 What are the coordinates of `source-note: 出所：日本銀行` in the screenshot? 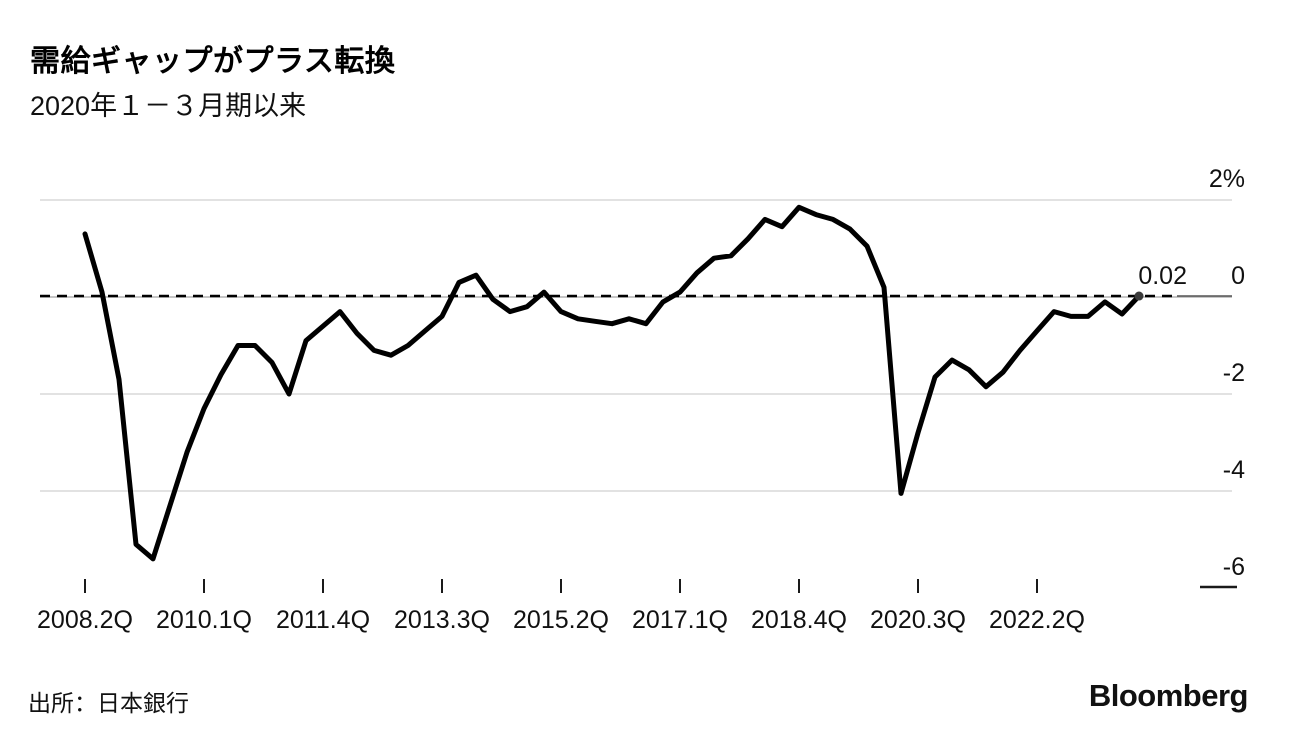 It's located at (108, 703).